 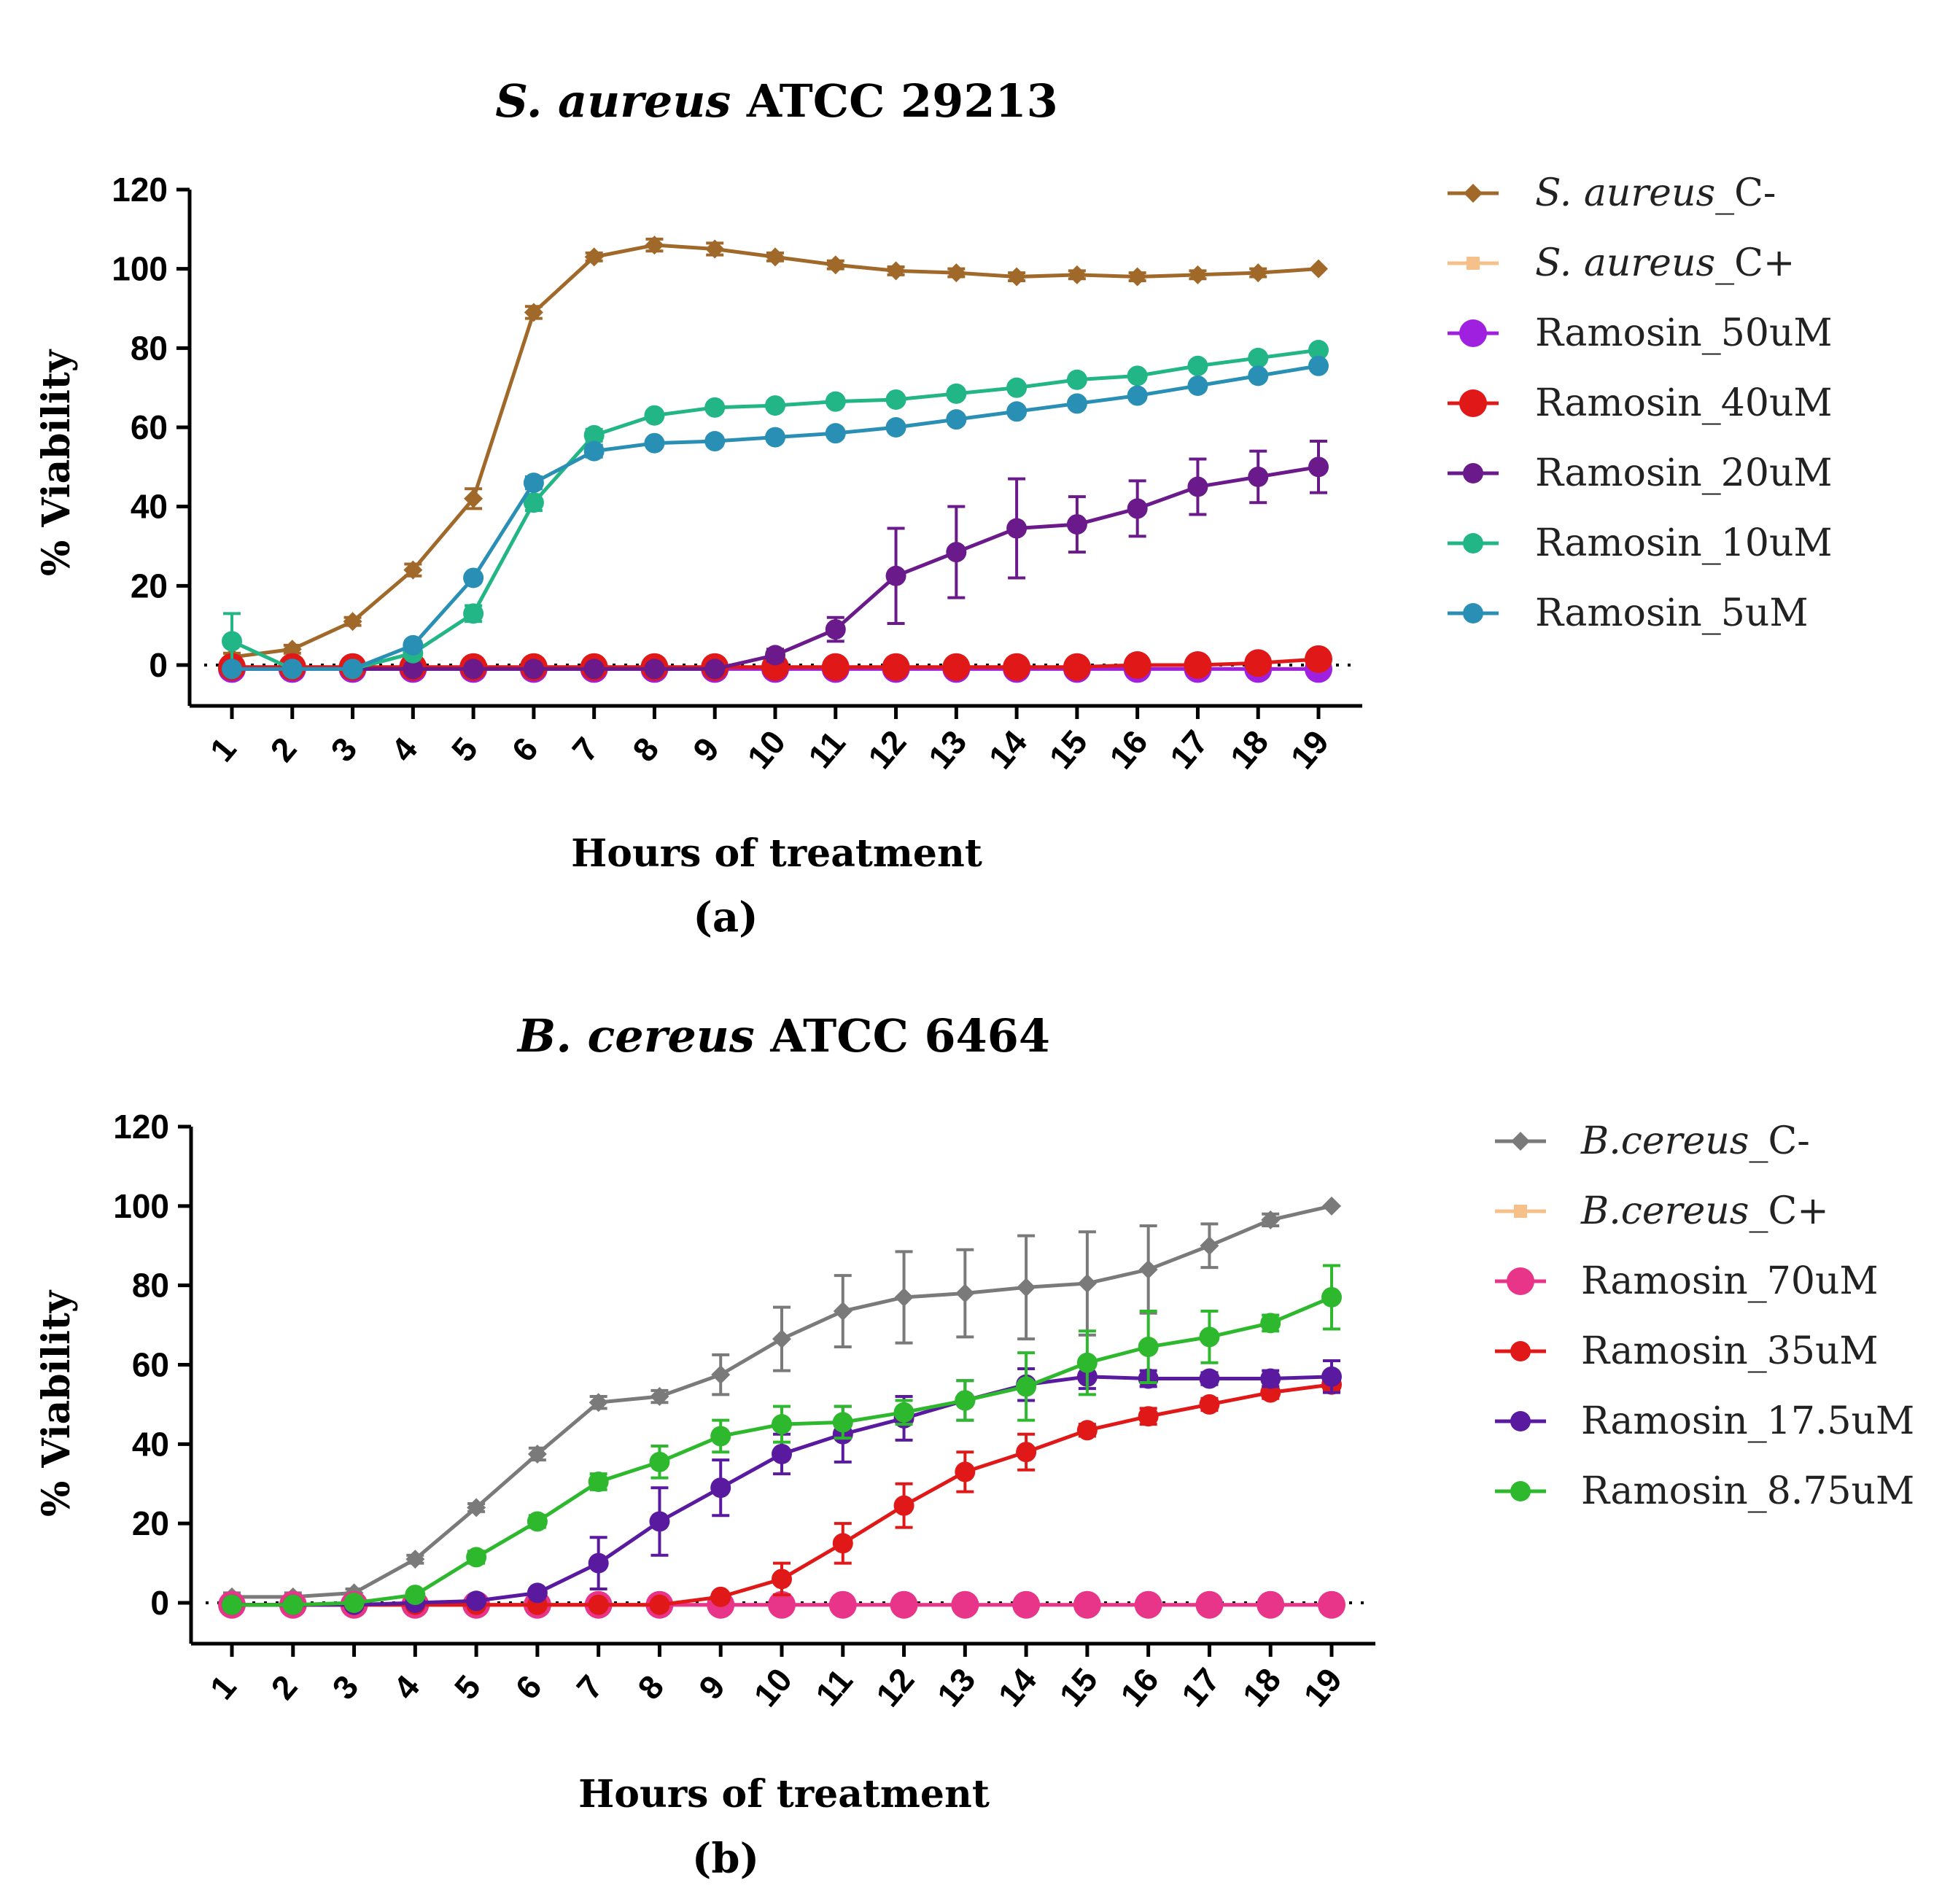 What do you see at coordinates (56, 1403) in the screenshot?
I see `y-axis-title-b: % Viability` at bounding box center [56, 1403].